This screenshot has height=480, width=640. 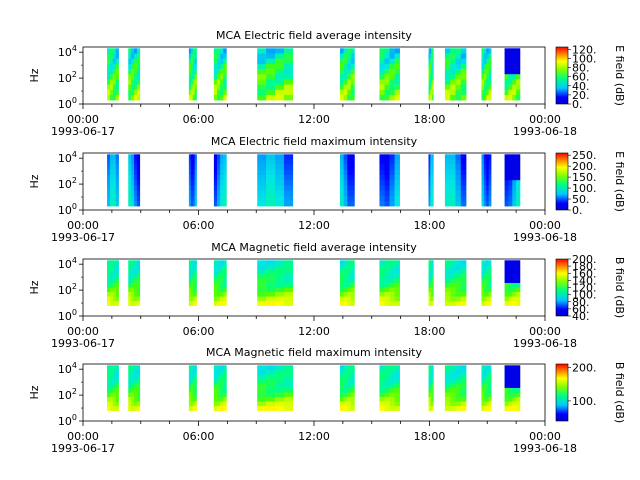 What do you see at coordinates (562, 287) in the screenshot?
I see `colorbar` at bounding box center [562, 287].